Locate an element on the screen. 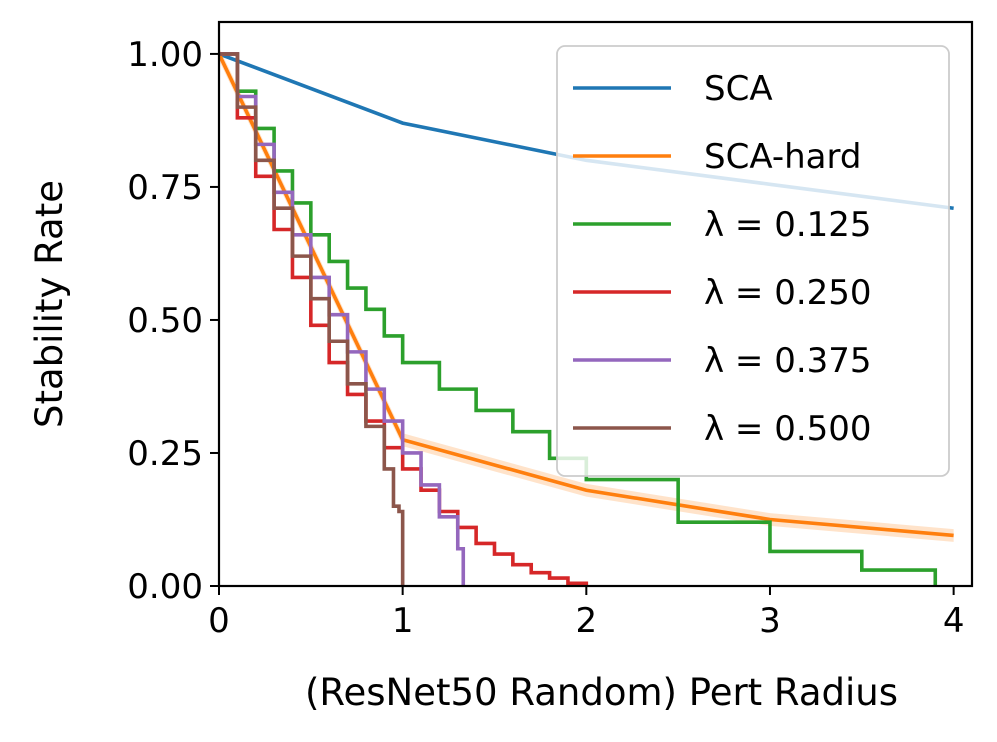 The height and width of the screenshot is (742, 997). legend-label: λ = 0.250 is located at coordinates (788, 293).